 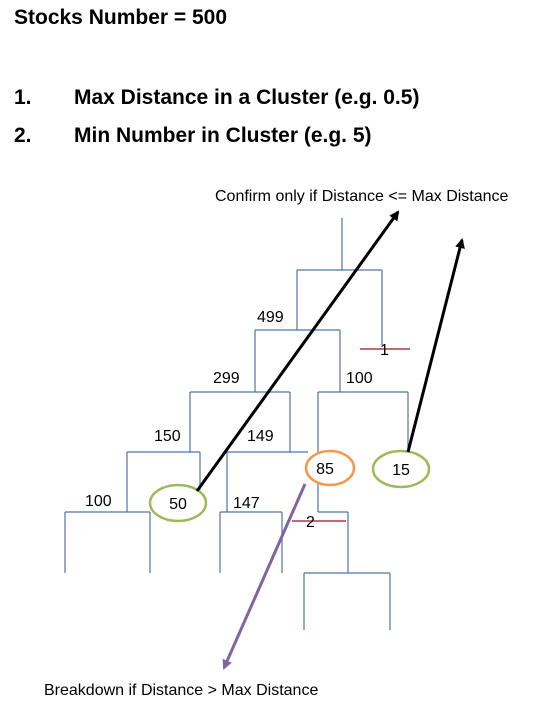 I want to click on cluster-label-85: 85, so click(x=325, y=469).